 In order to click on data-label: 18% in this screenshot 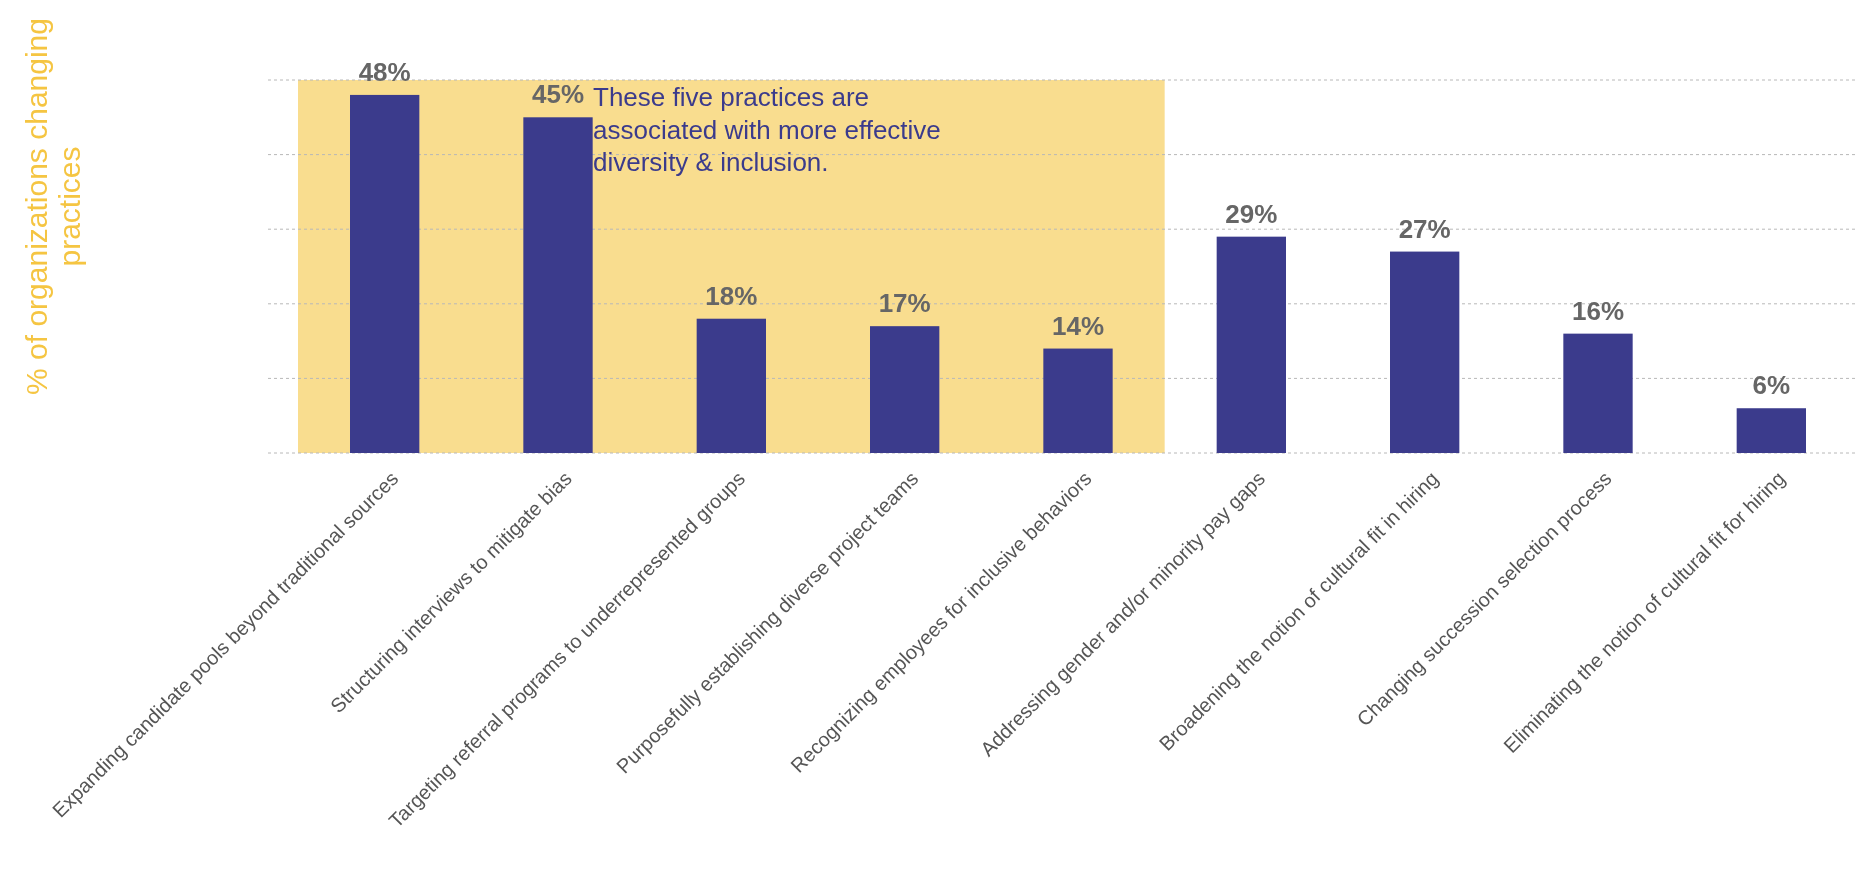, I will do `click(731, 295)`.